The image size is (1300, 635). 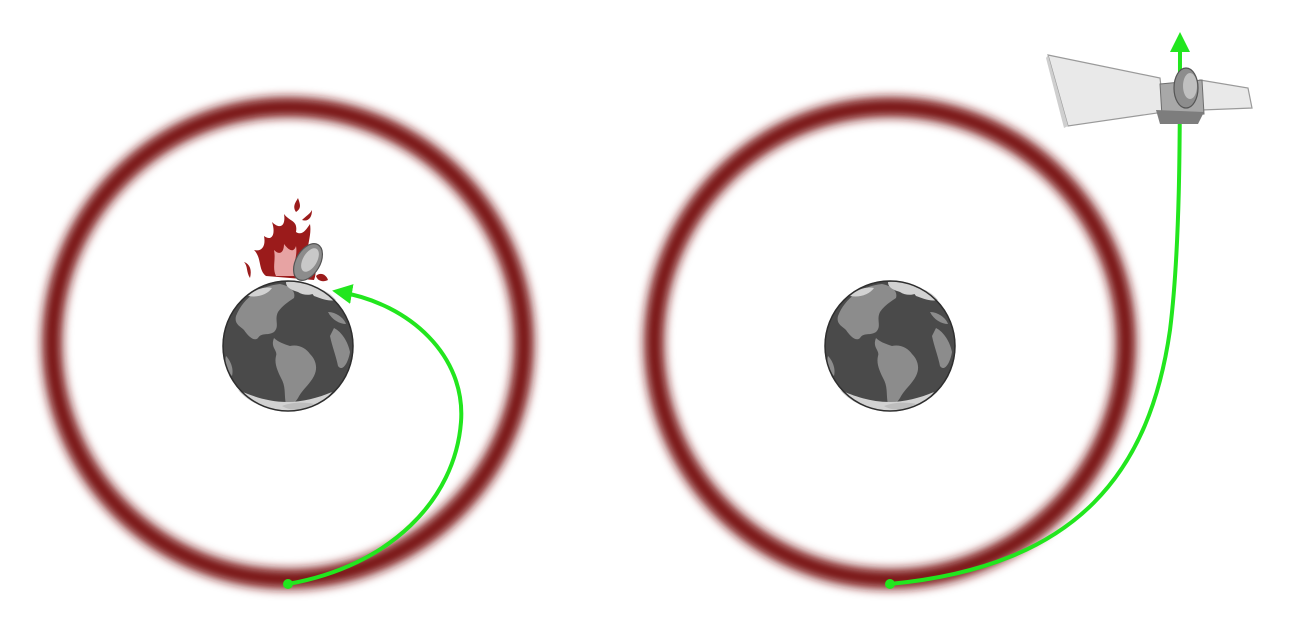 What do you see at coordinates (375, 435) in the screenshot?
I see `reentry-trajectory` at bounding box center [375, 435].